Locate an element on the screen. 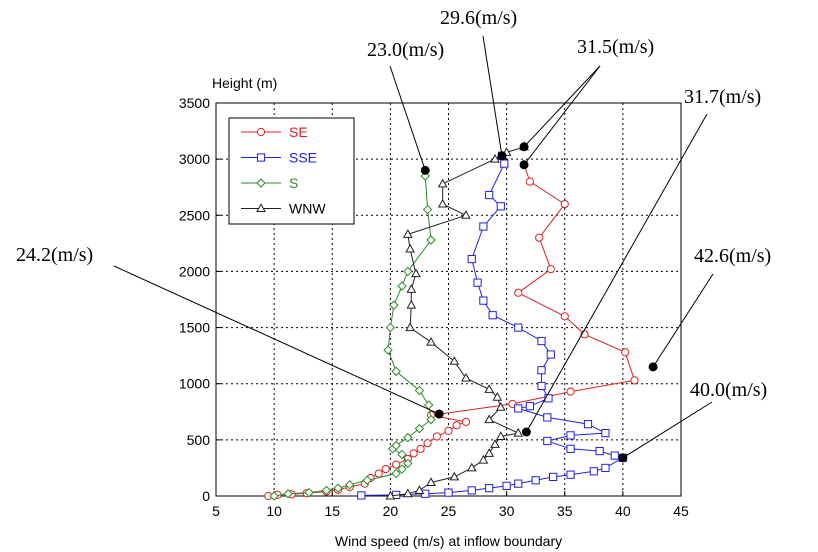 The height and width of the screenshot is (552, 818). series-wnw is located at coordinates (457, 320).